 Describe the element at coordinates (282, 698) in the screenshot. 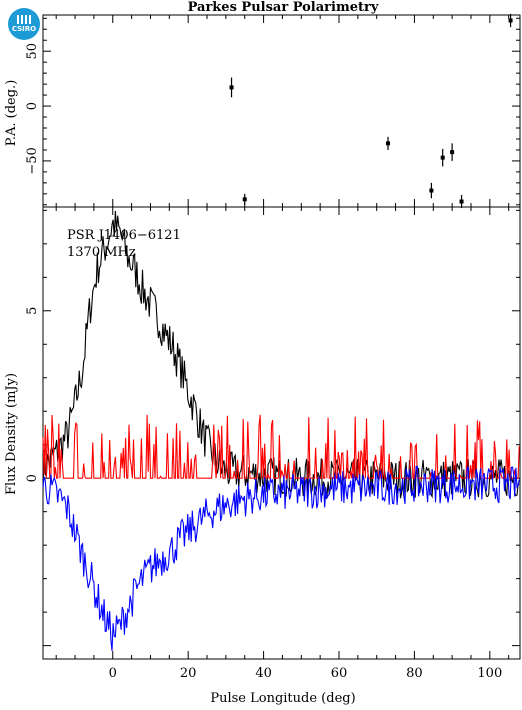

I see `longitude-axis-label: Pulse Longitude (deg)` at that location.